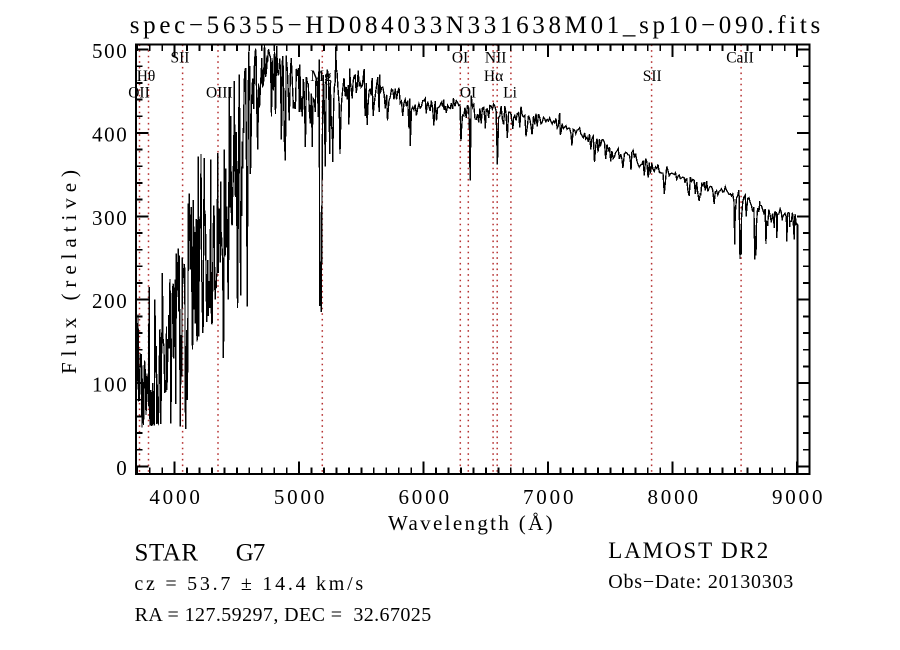 This screenshot has width=900, height=650. What do you see at coordinates (251, 553) in the screenshot?
I see `svg-text: G7` at bounding box center [251, 553].